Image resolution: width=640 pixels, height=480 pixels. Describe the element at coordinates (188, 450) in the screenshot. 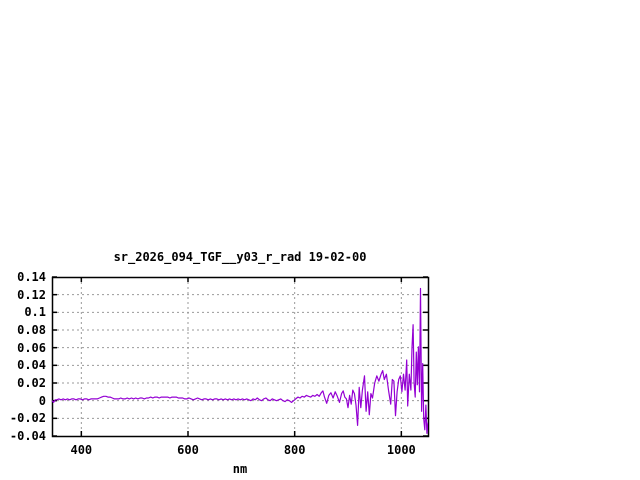

I see `x-tick-label: 600` at that location.